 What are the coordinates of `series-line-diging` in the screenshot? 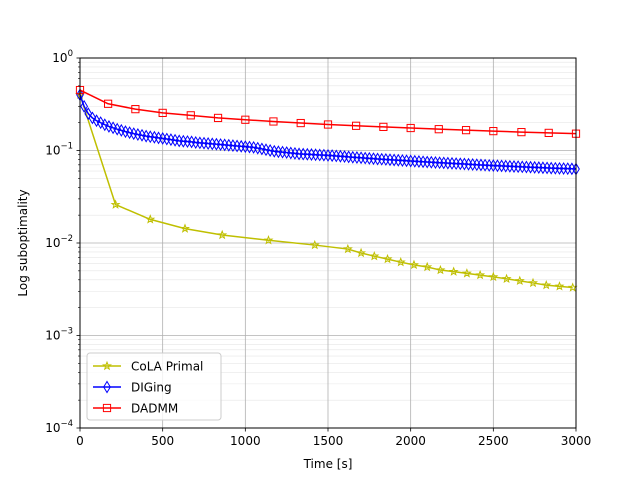 It's located at (328, 132).